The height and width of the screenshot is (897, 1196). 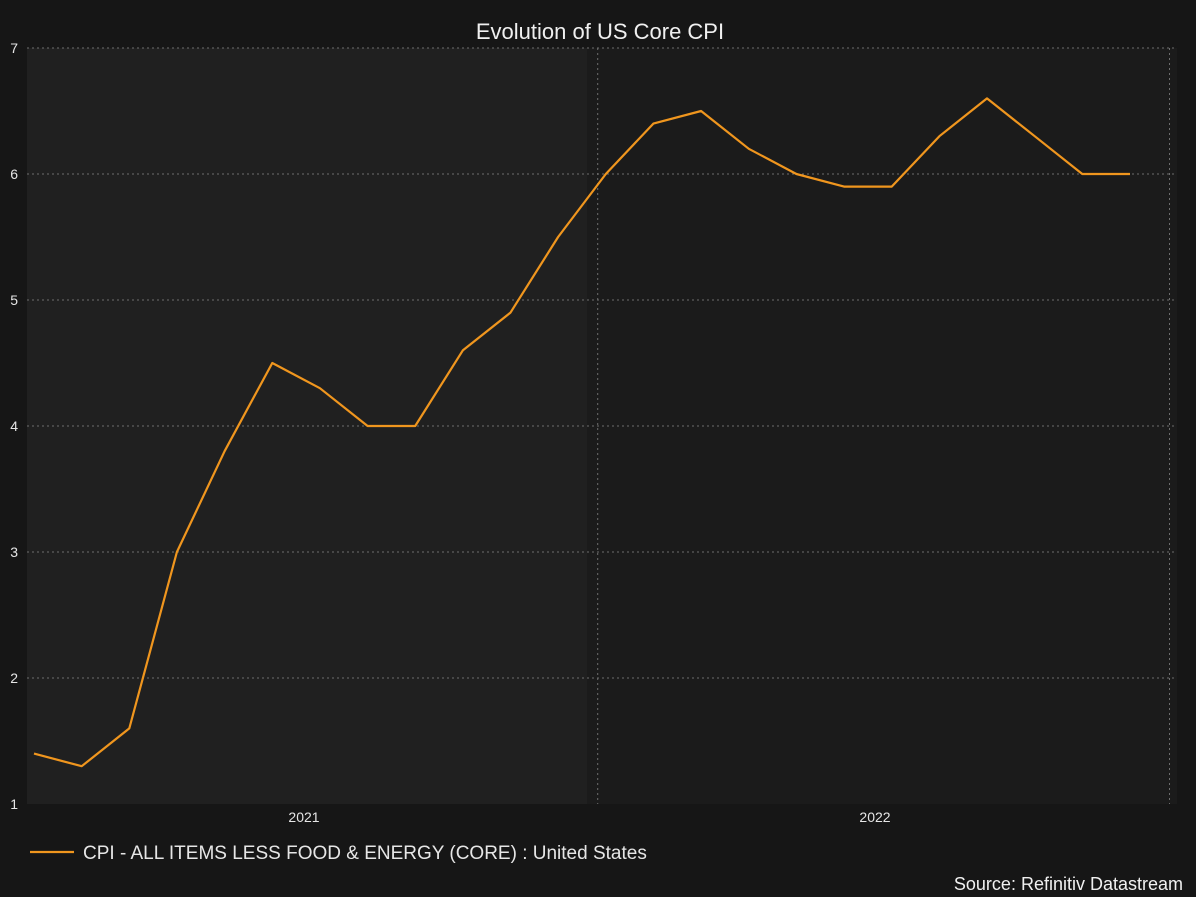 I want to click on y-tick-label: 6, so click(x=14, y=174).